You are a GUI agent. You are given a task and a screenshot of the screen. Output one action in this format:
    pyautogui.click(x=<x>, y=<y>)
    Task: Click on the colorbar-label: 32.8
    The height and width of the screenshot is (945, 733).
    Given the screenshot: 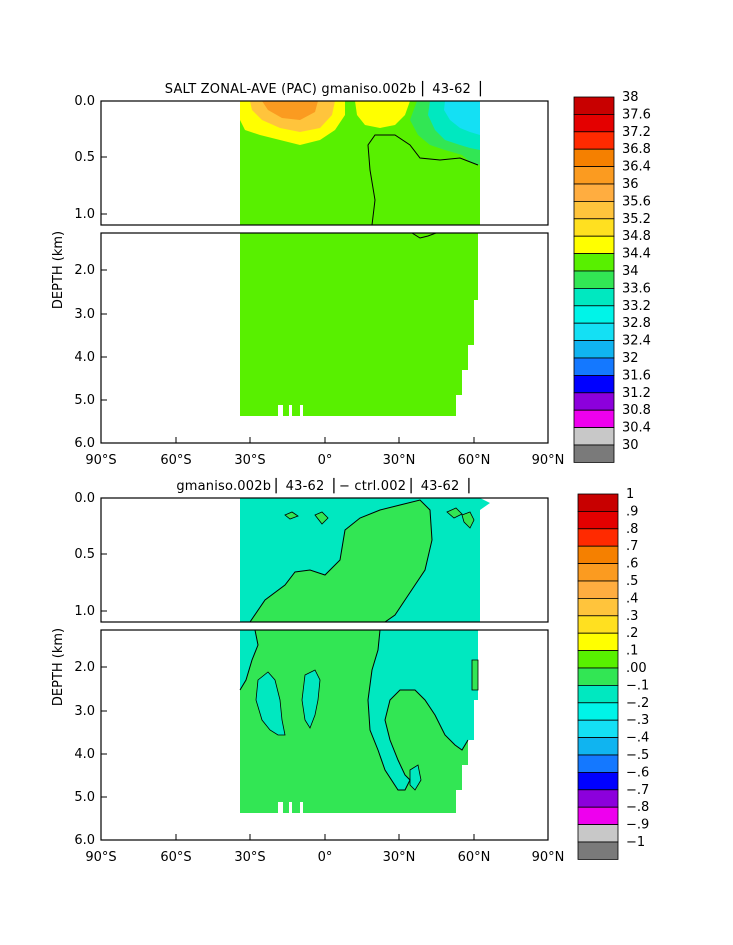 What is the action you would take?
    pyautogui.click(x=636, y=323)
    